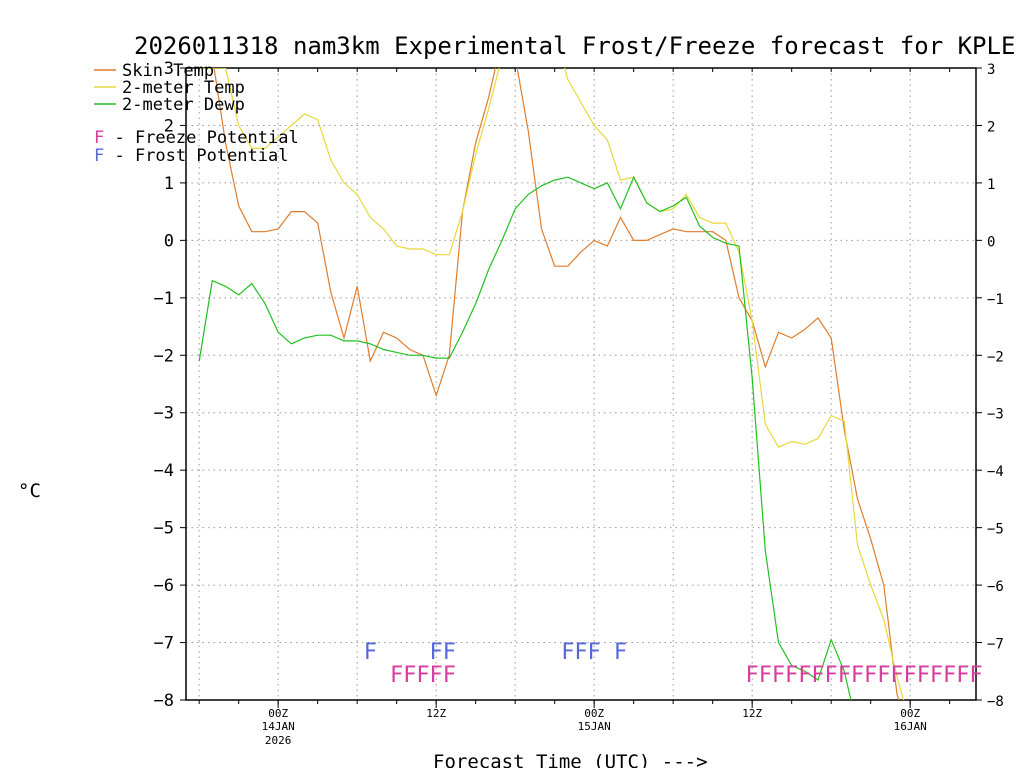 The width and height of the screenshot is (1024, 768). What do you see at coordinates (196, 156) in the screenshot?
I see `frost-text: - Frost Potential` at bounding box center [196, 156].